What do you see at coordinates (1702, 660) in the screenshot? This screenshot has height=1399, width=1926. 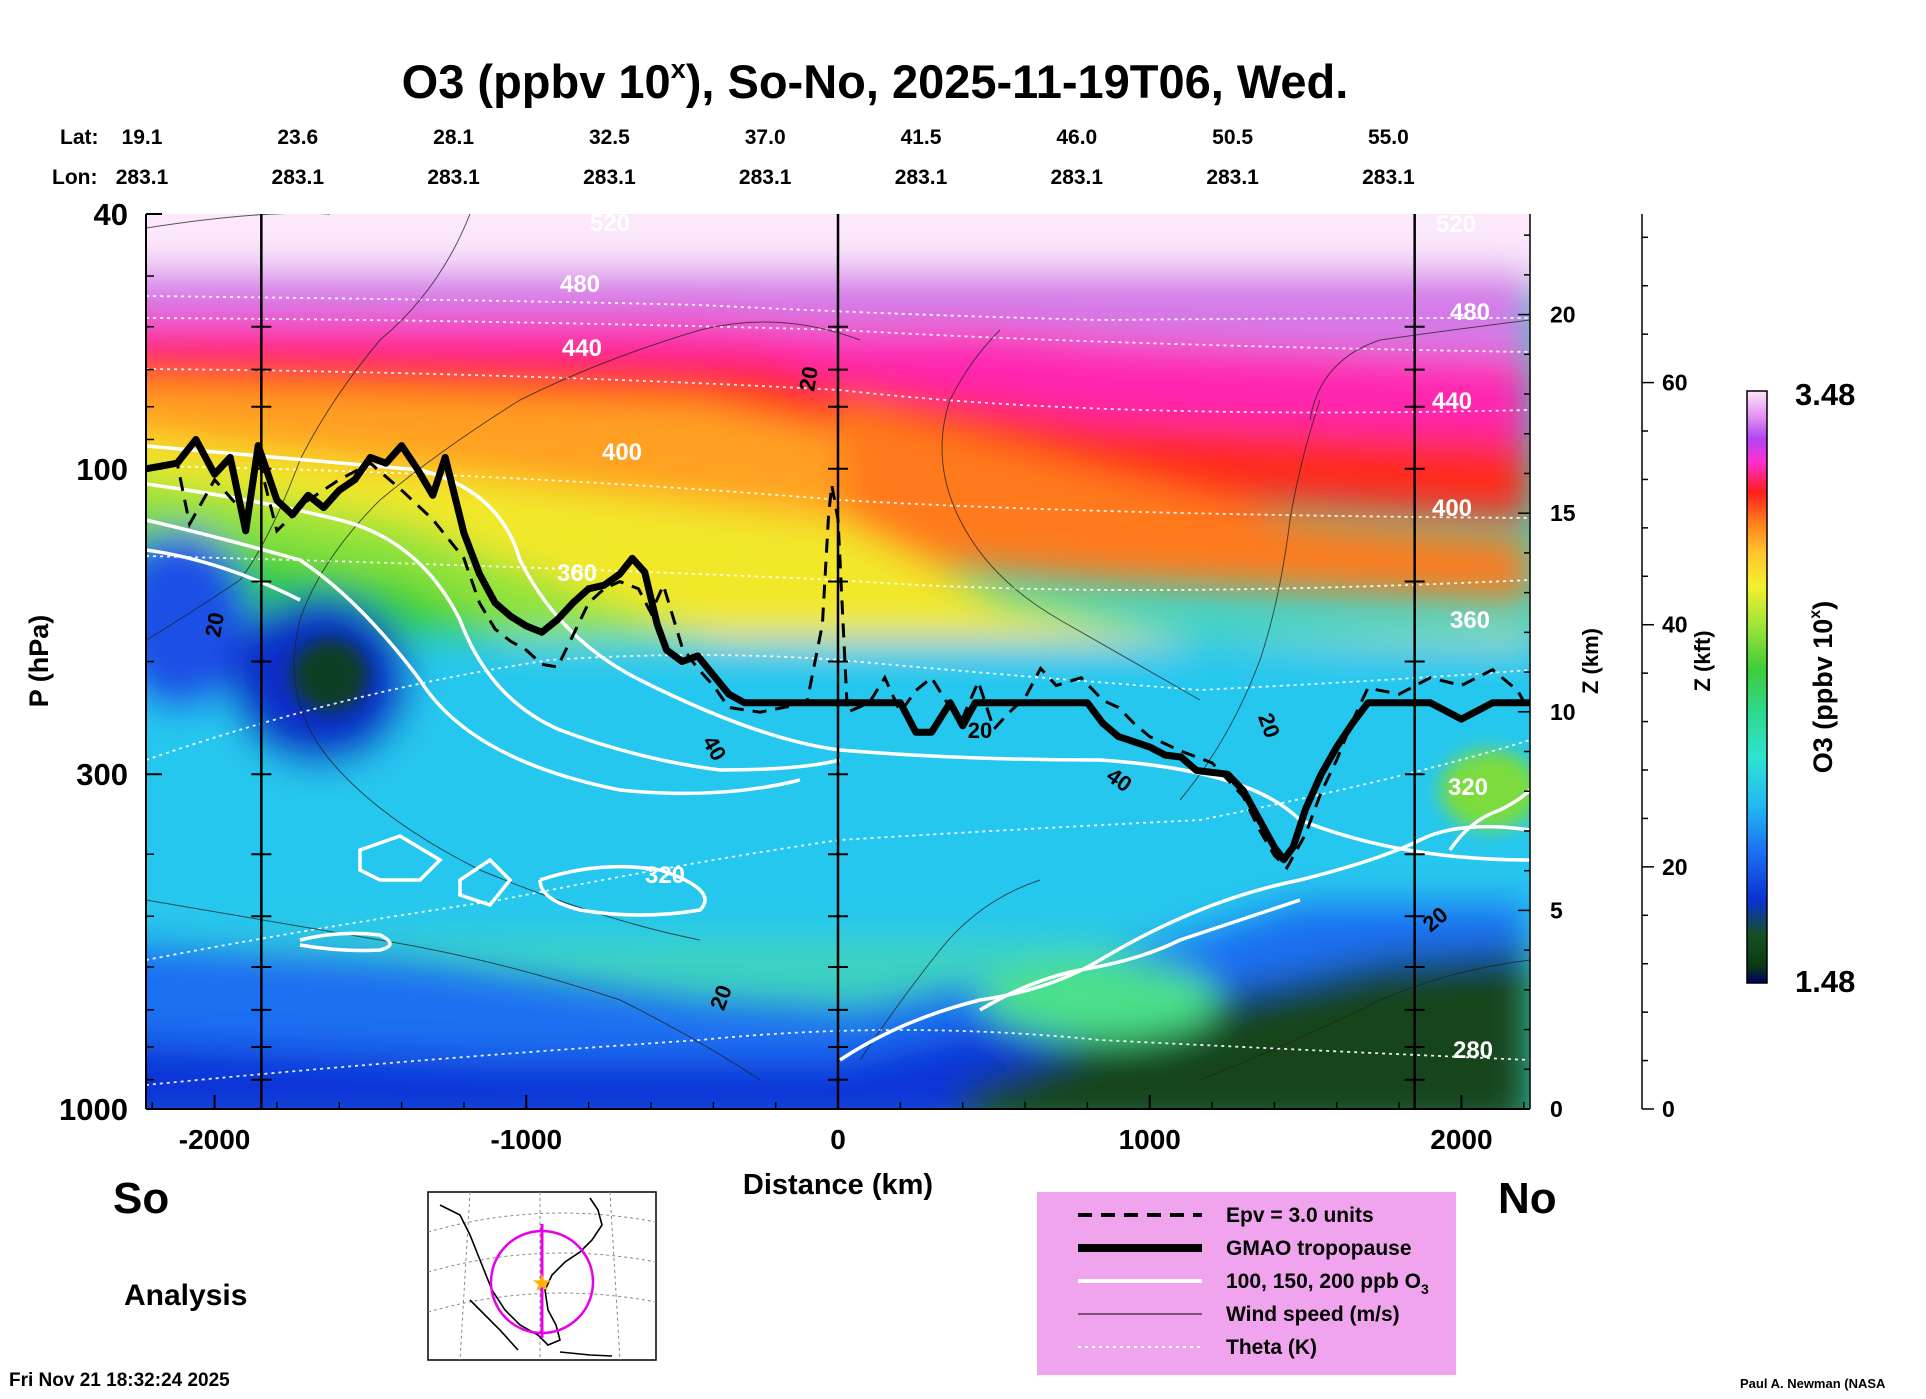 I see `z-kft-axis-title: Z (kft)` at bounding box center [1702, 660].